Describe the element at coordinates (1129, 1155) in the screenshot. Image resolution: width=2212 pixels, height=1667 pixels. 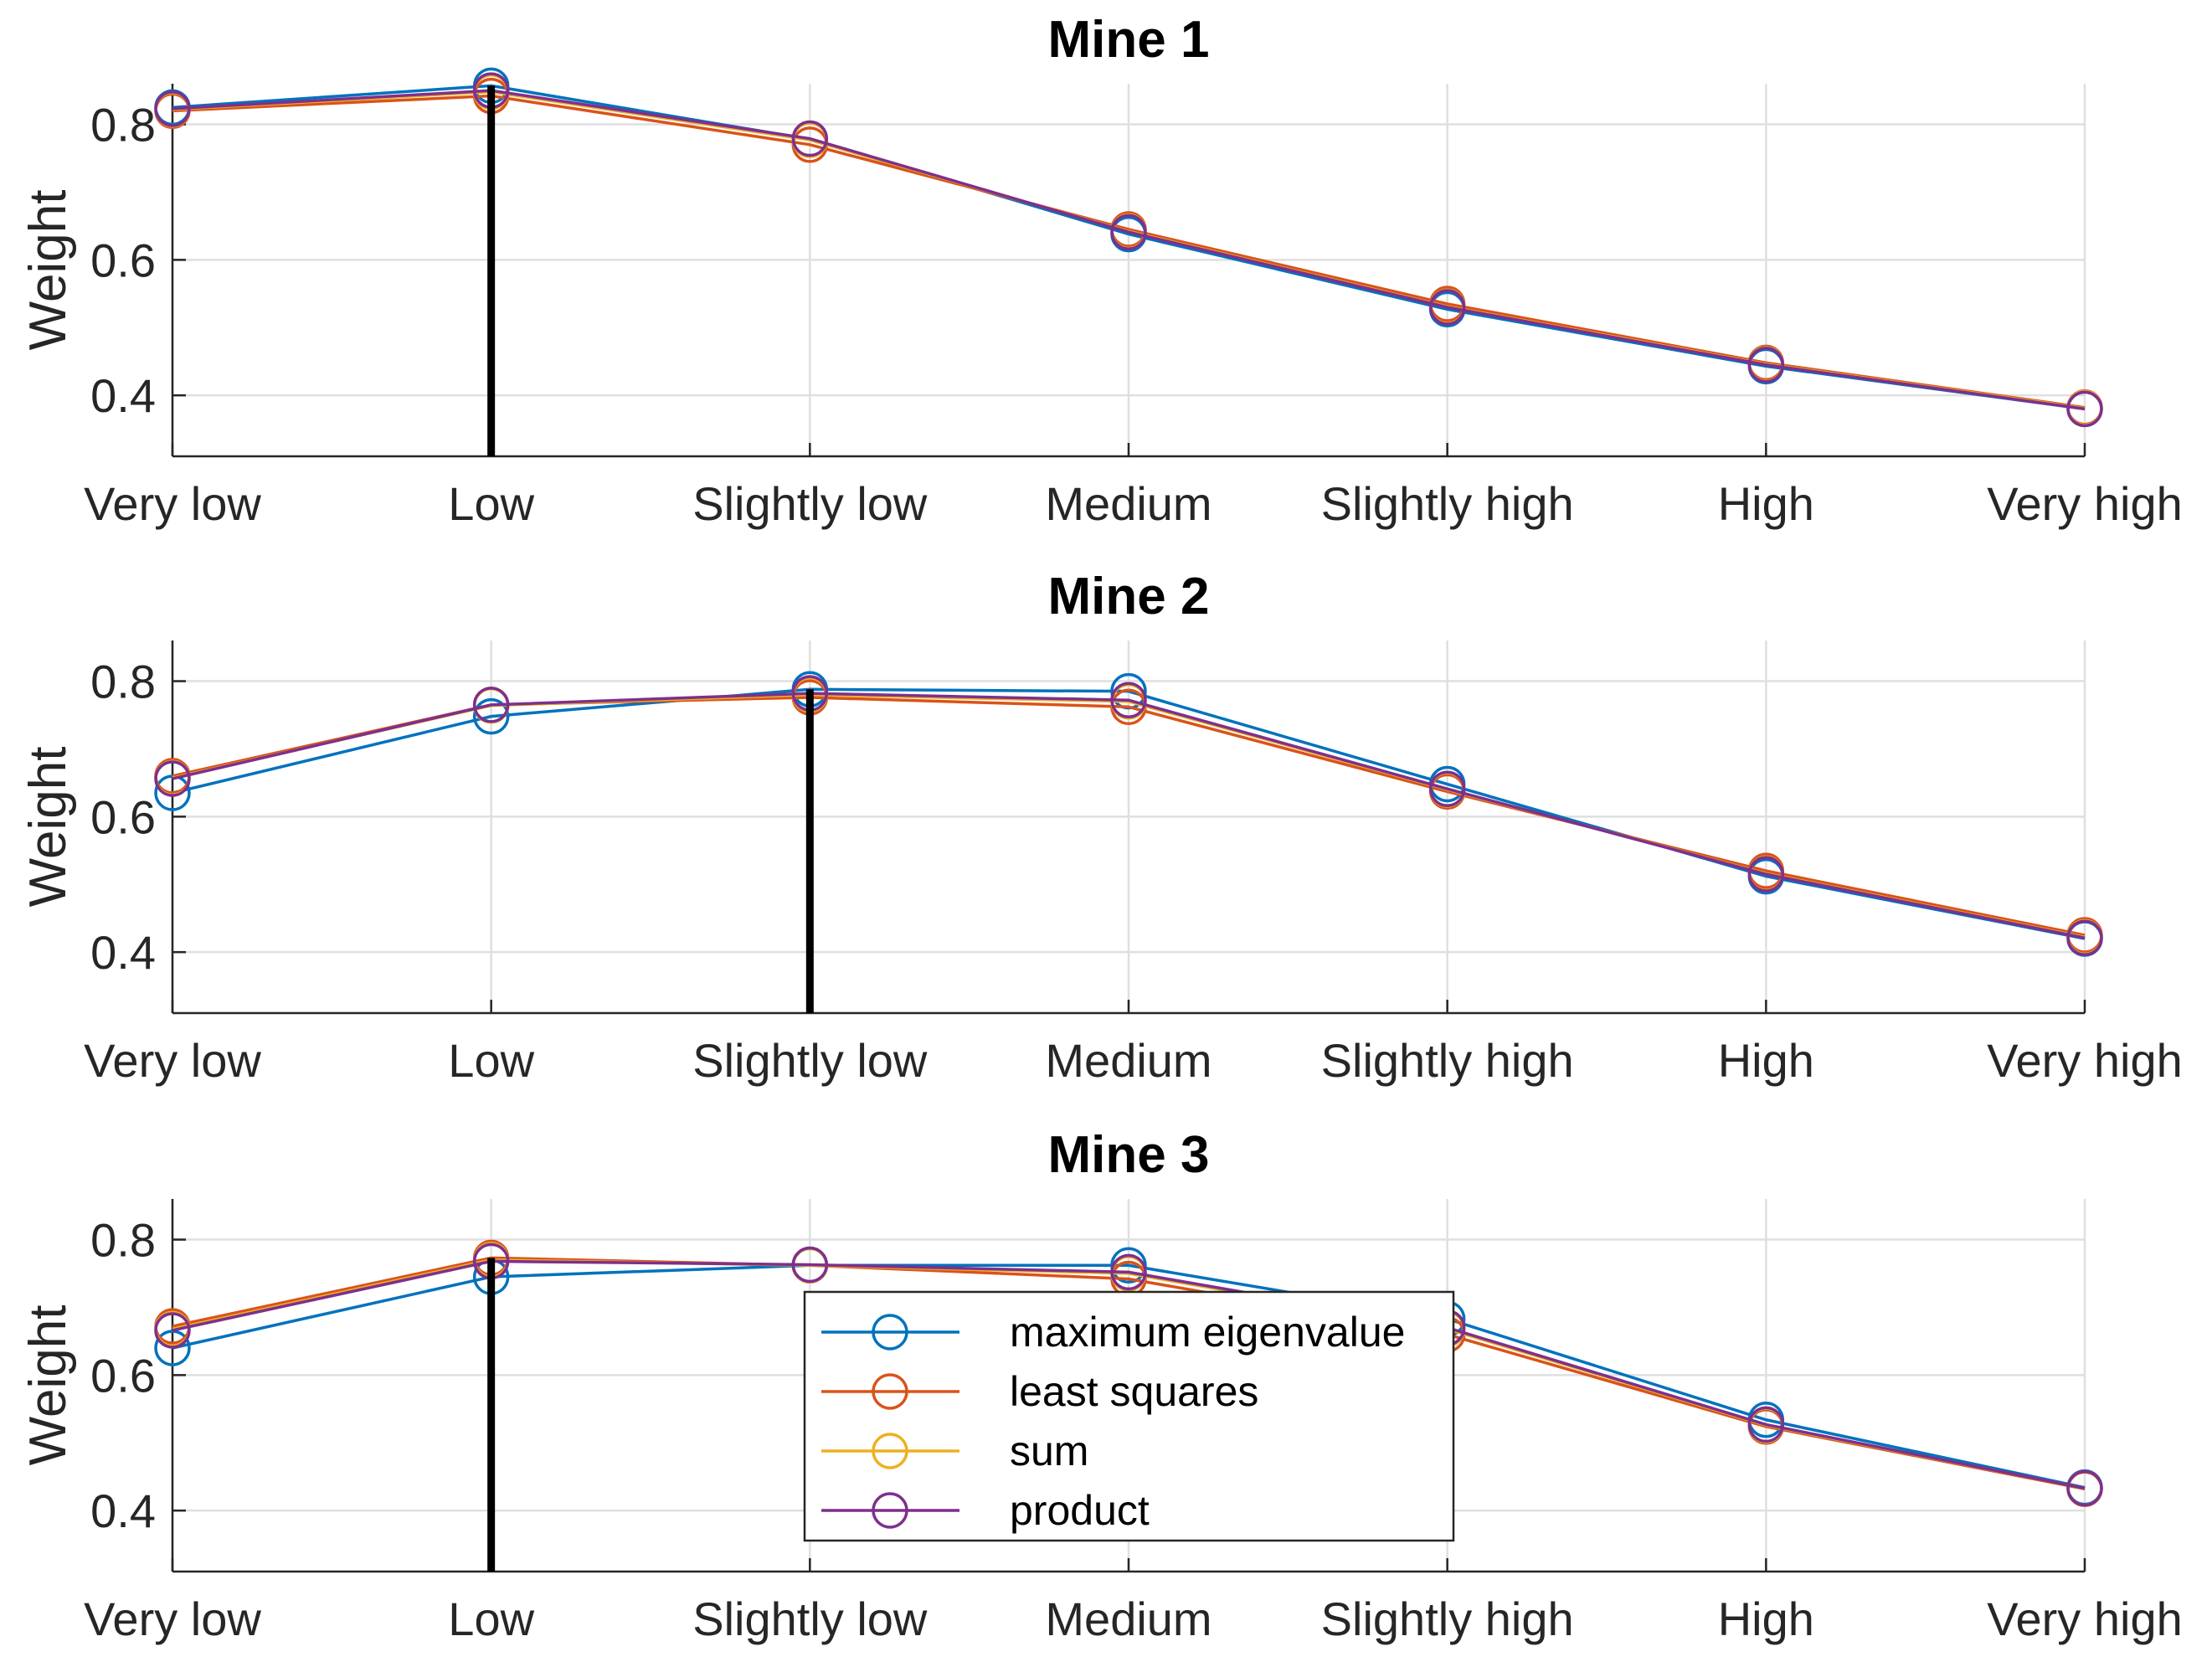
I see `chart-title: Mine 3` at that location.